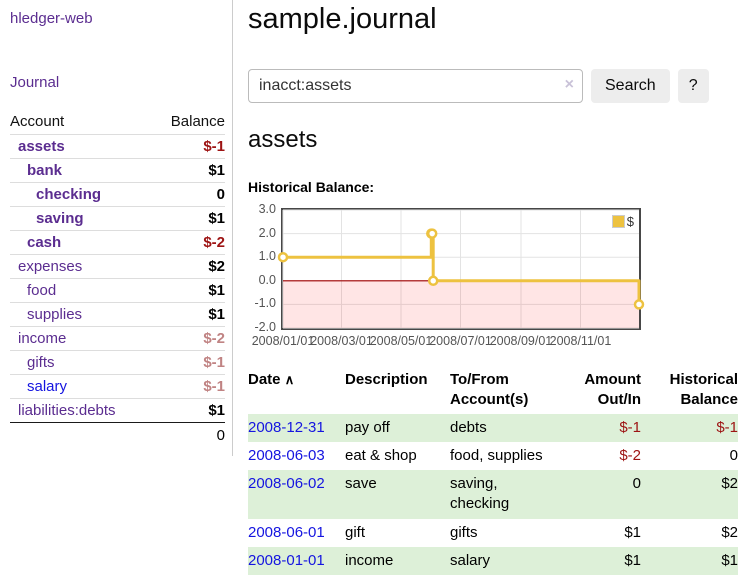 The width and height of the screenshot is (742, 582). I want to click on account-heading: assets, so click(283, 139).